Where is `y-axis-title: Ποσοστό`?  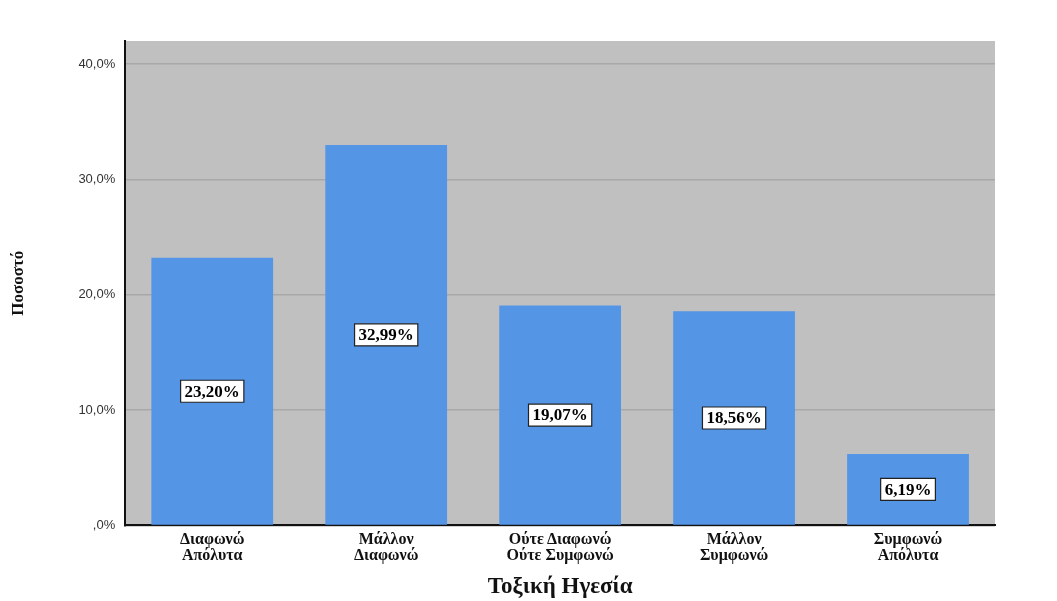
y-axis-title: Ποσοστό is located at coordinates (17, 283).